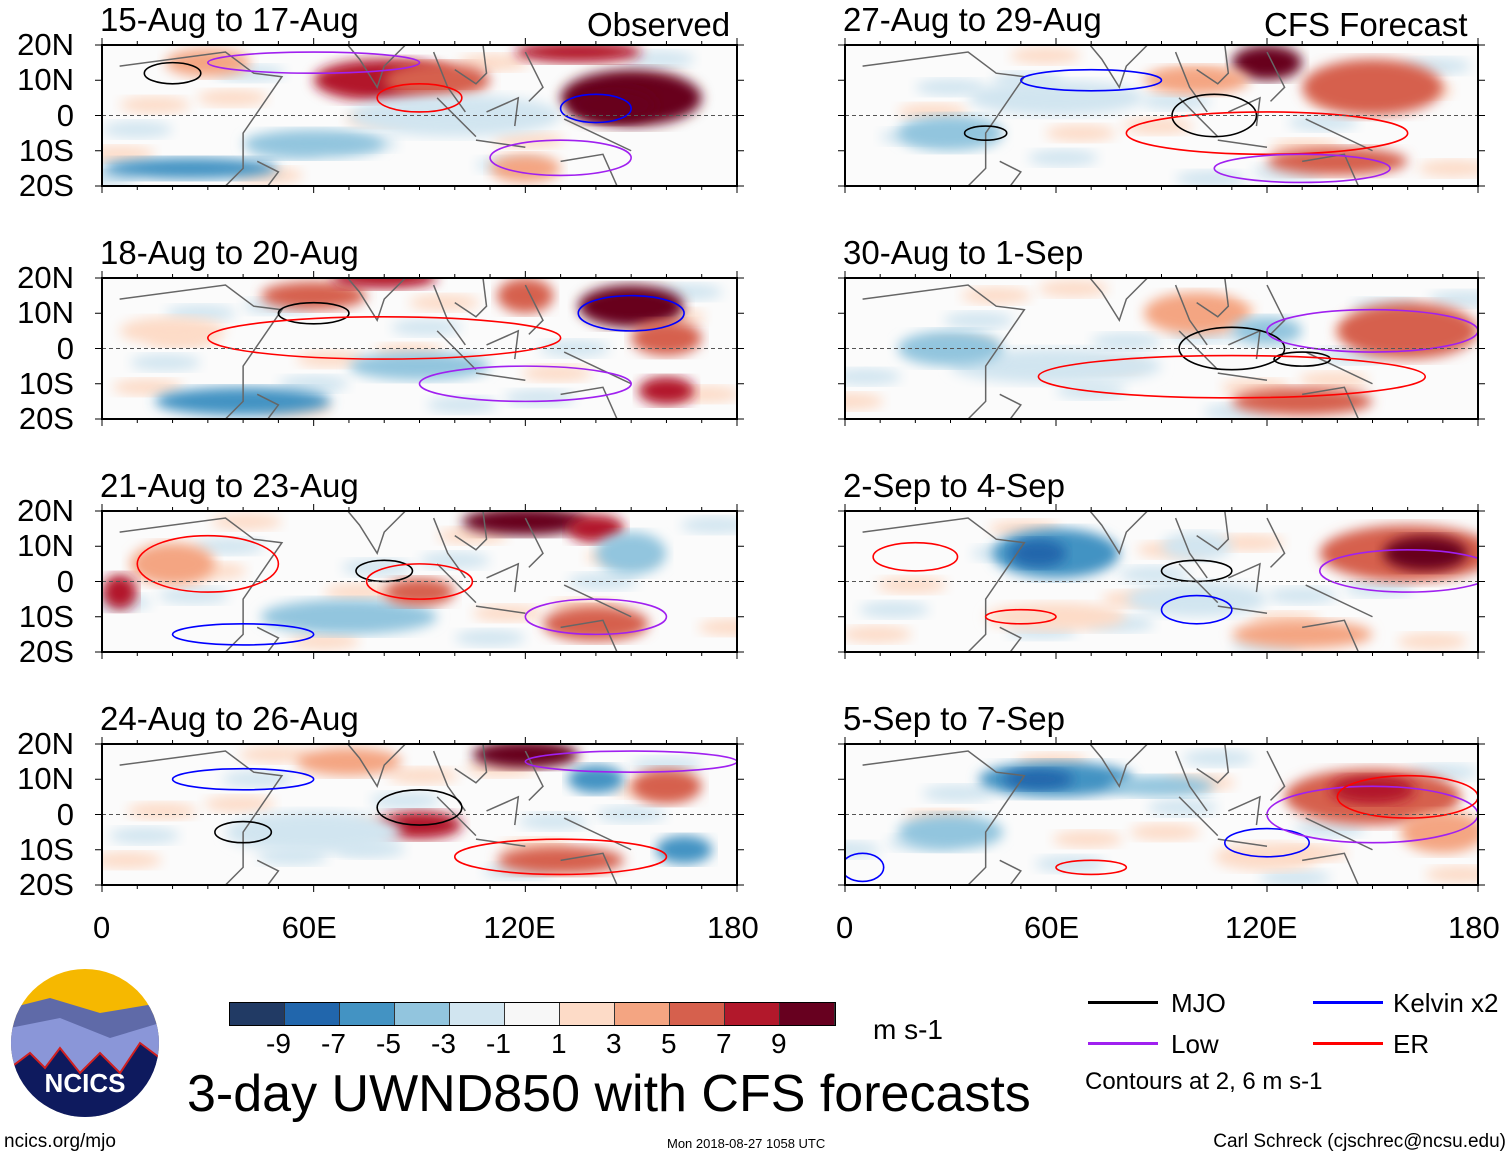 This screenshot has height=1158, width=1510. Describe the element at coordinates (724, 1043) in the screenshot. I see `colorbar-label: 7` at that location.